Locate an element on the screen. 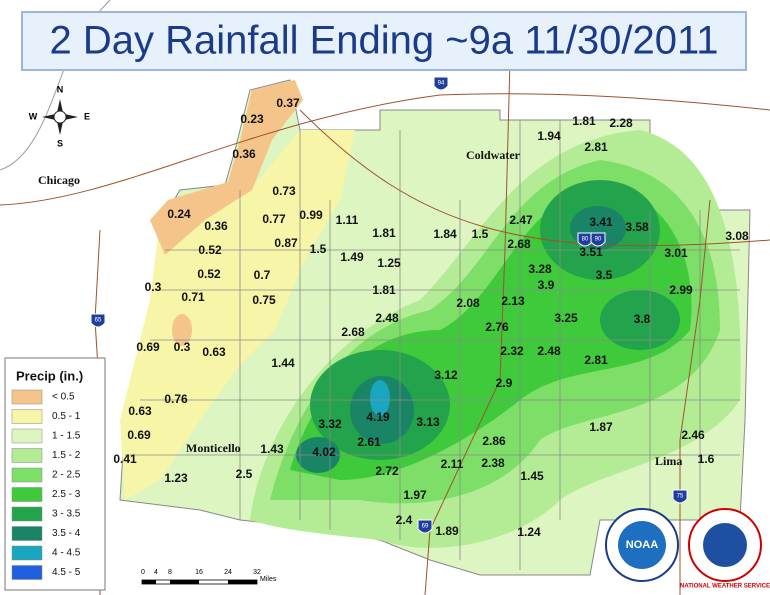 The width and height of the screenshot is (770, 595). rainfall-value: 2.72 is located at coordinates (387, 471).